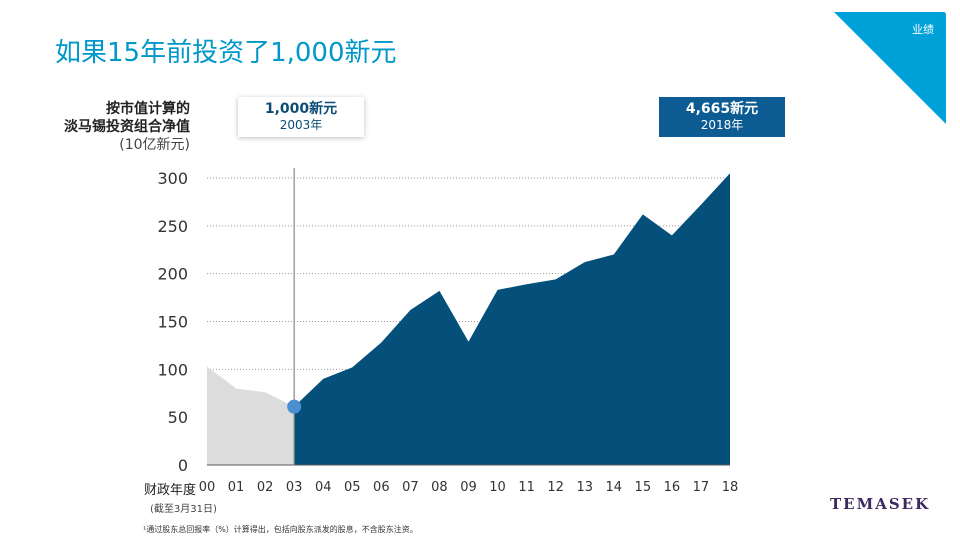 This screenshot has width=960, height=540. What do you see at coordinates (890, 68) in the screenshot?
I see `corner-tab` at bounding box center [890, 68].